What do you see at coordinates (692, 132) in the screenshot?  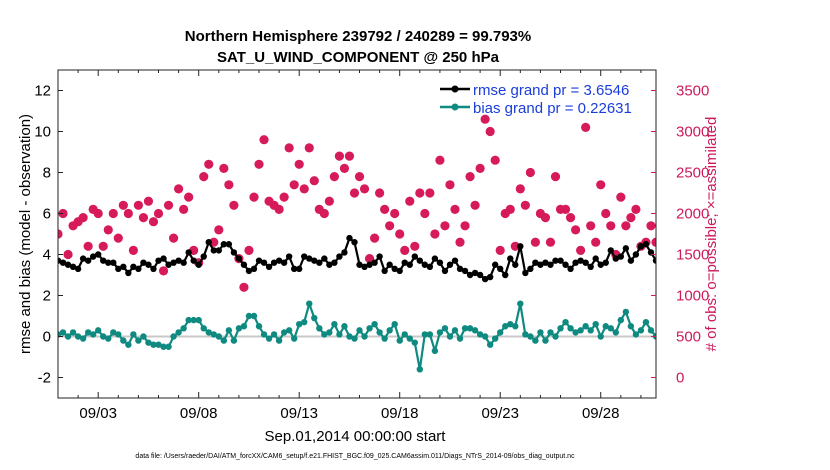 I see `y2-tick-label: 3000` at bounding box center [692, 132].